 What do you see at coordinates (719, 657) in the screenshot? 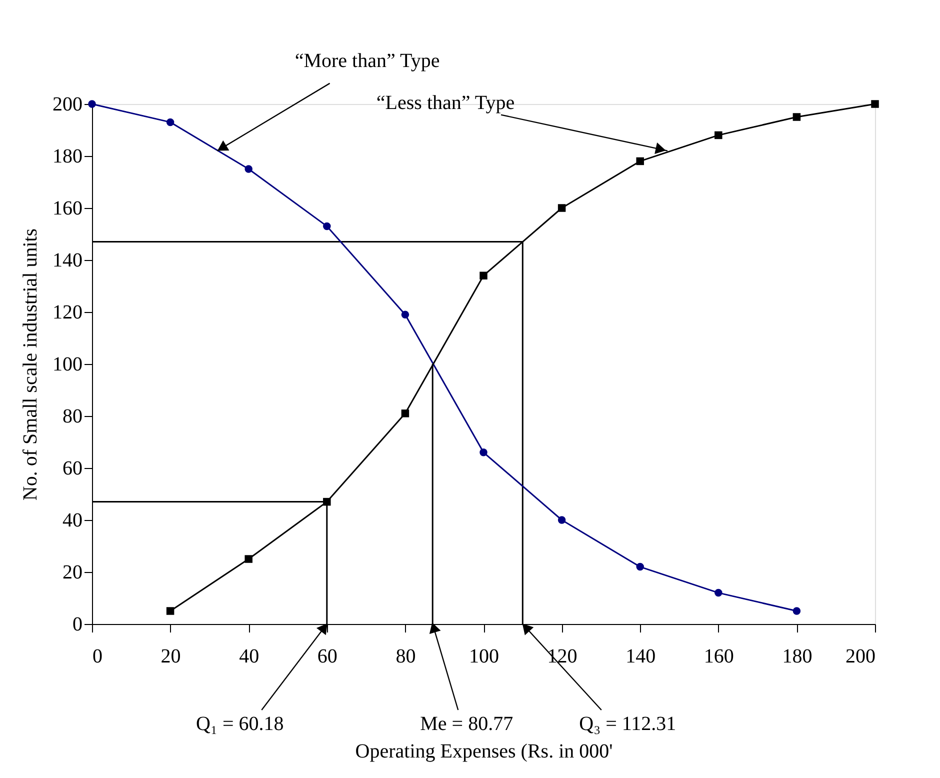
I see `x-tick-label: 160` at bounding box center [719, 657].